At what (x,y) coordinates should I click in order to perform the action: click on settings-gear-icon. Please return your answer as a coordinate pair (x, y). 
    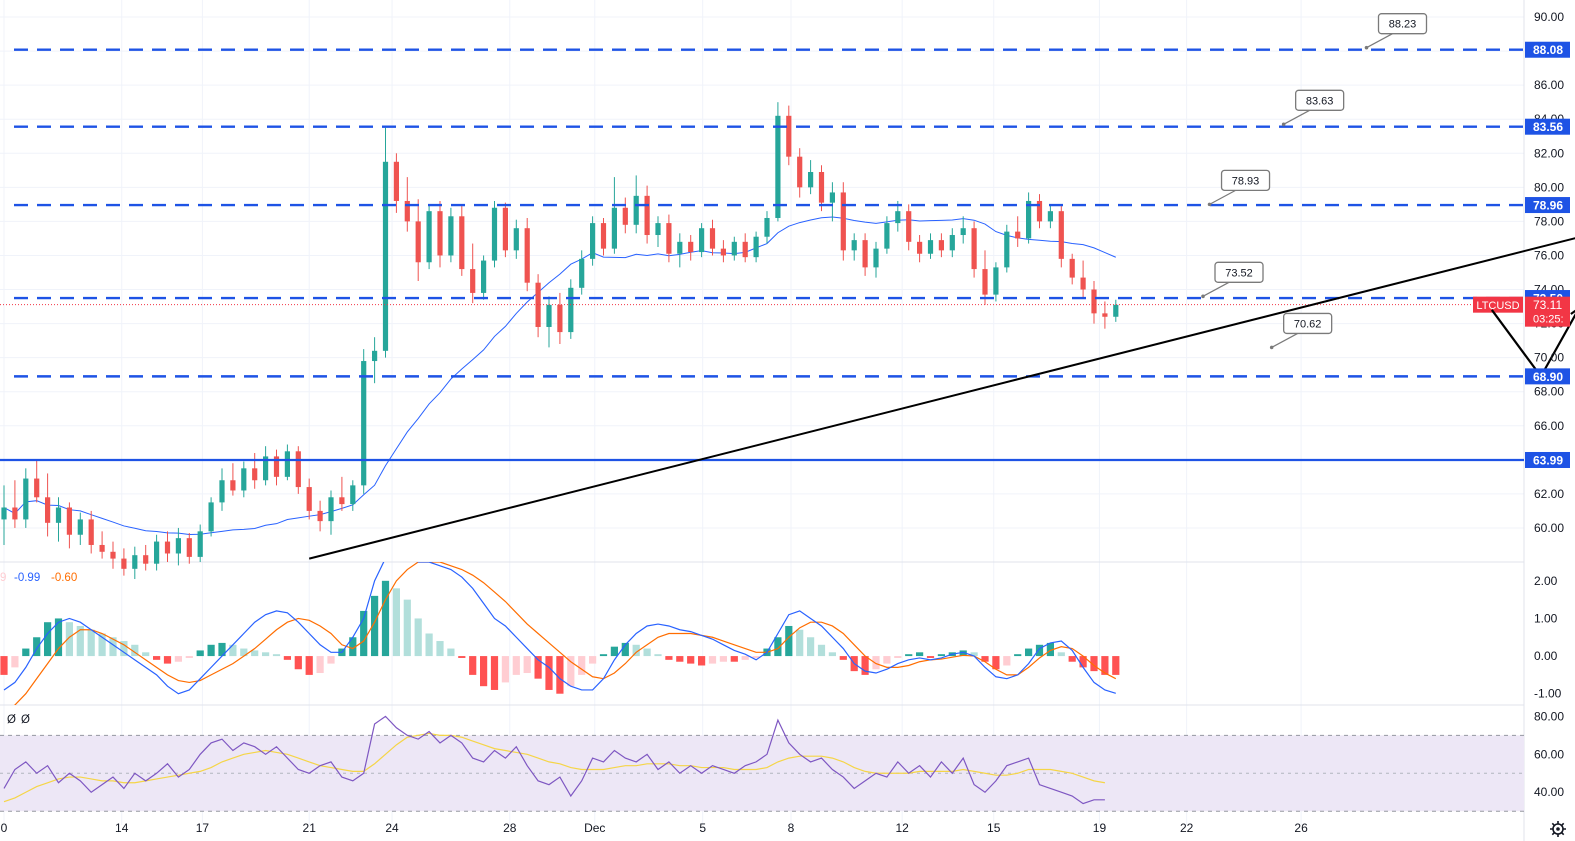
    Looking at the image, I should click on (1558, 829).